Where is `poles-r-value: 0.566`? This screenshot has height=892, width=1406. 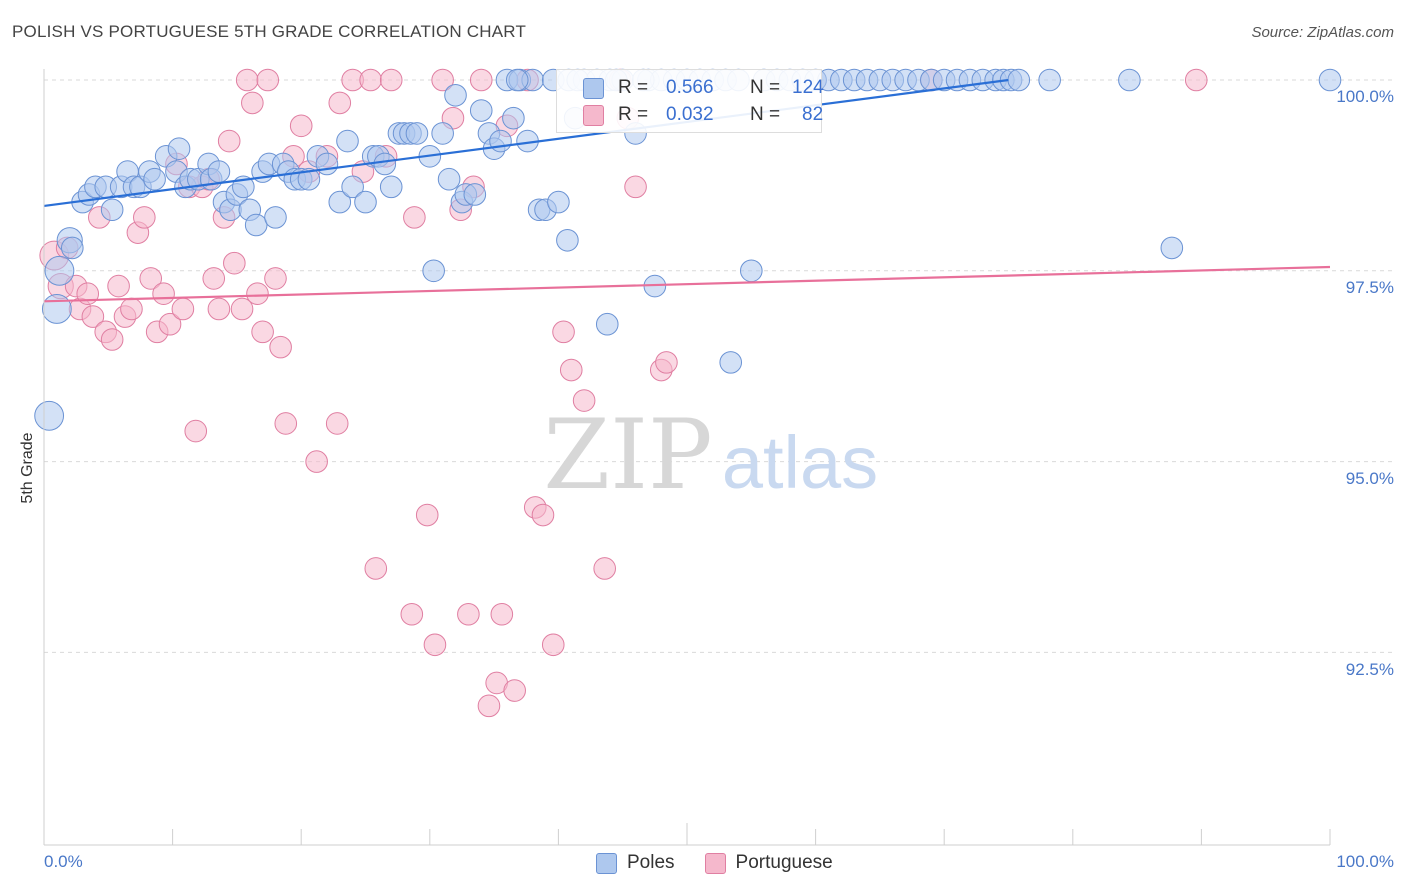
poles-r-value: 0.566 is located at coordinates (690, 87).